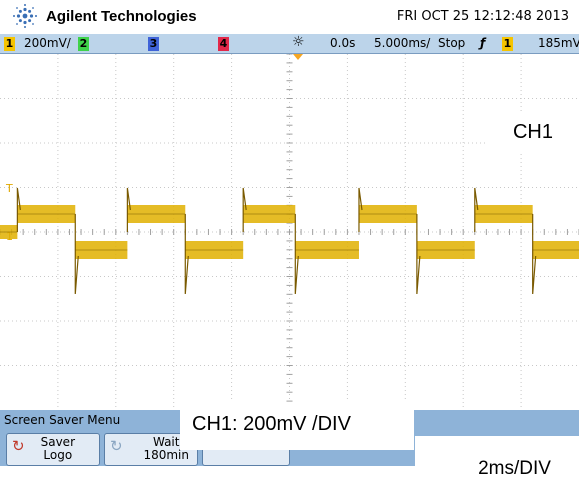 The height and width of the screenshot is (483, 579). What do you see at coordinates (166, 455) in the screenshot?
I see `wait-value: 180min` at bounding box center [166, 455].